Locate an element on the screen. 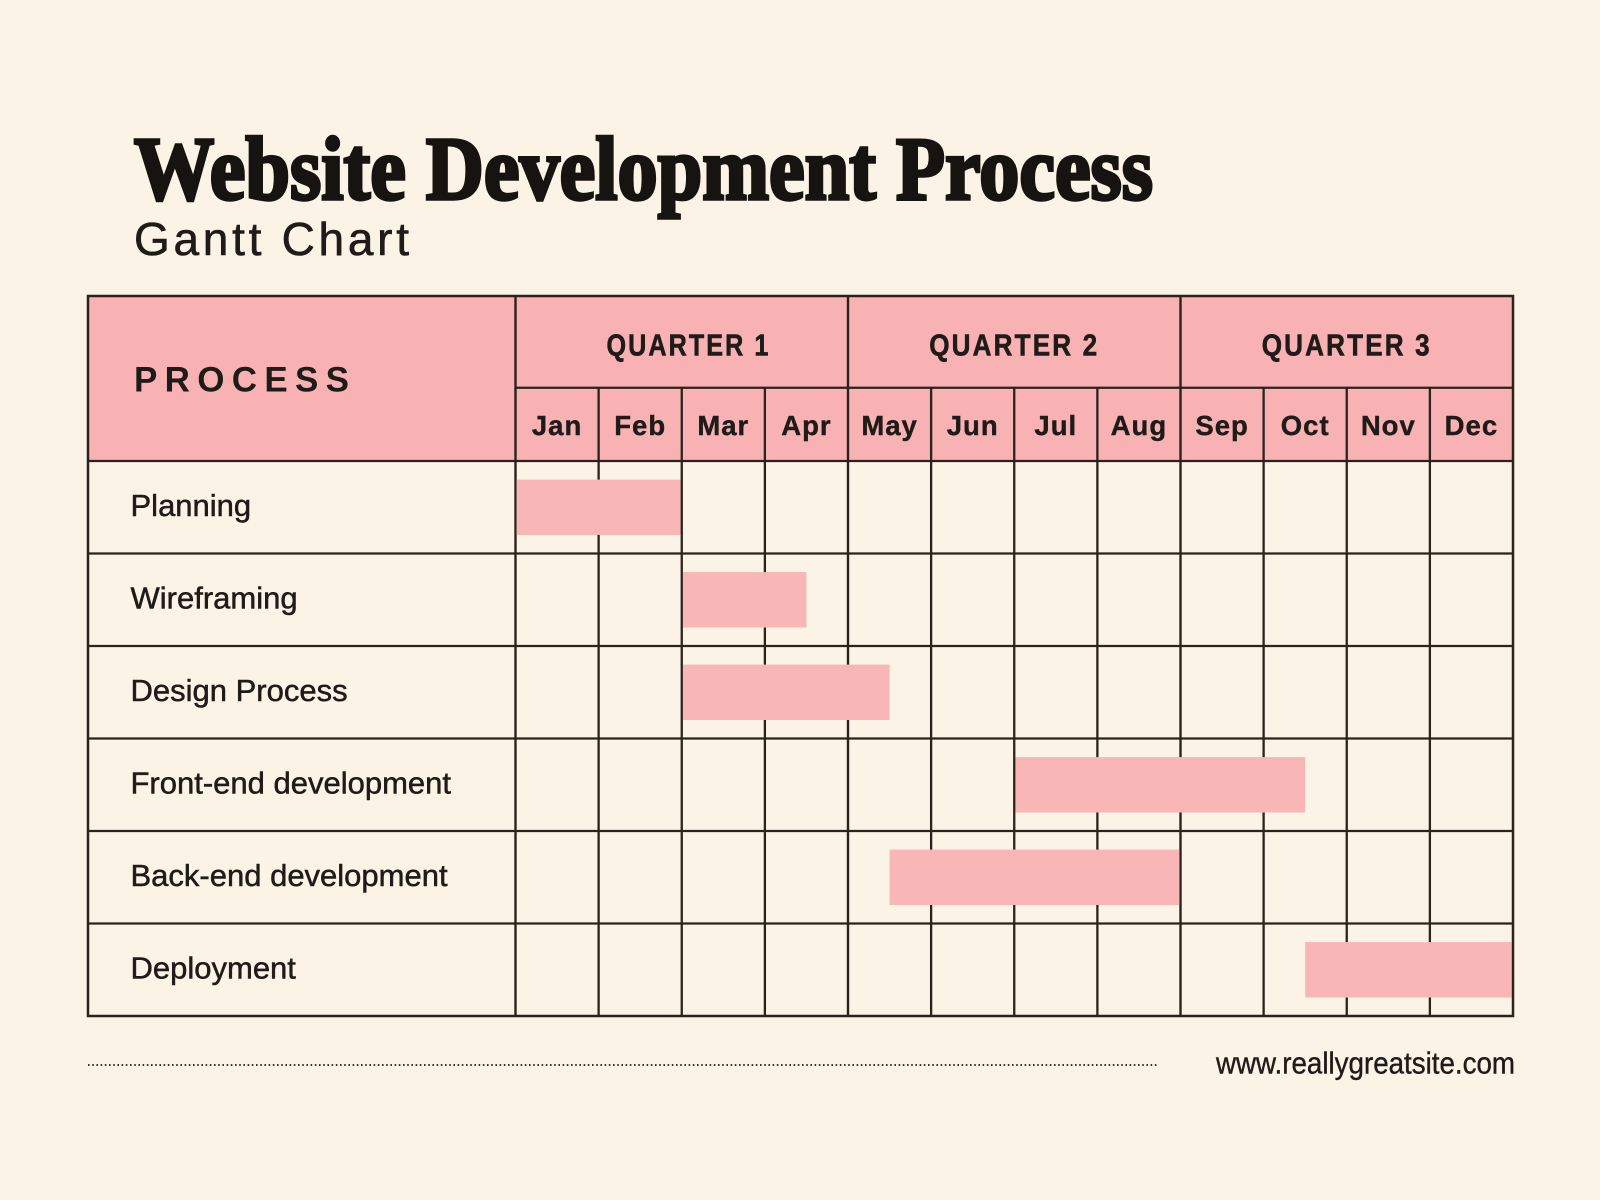 This screenshot has height=1200, width=1600. svg-text: Deployment is located at coordinates (214, 967).